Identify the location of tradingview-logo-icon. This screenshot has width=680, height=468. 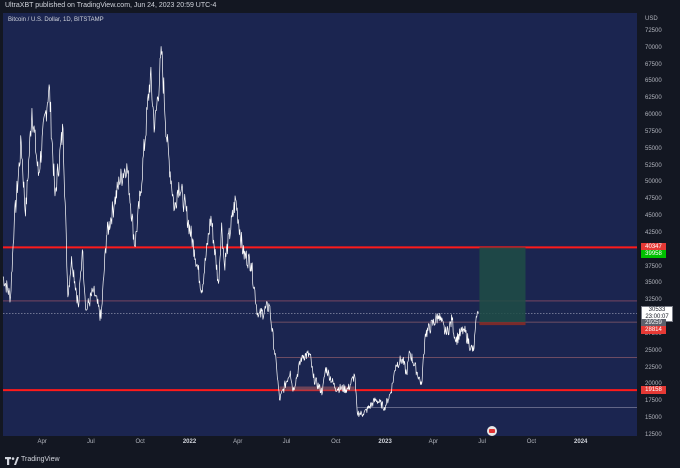
(12, 461).